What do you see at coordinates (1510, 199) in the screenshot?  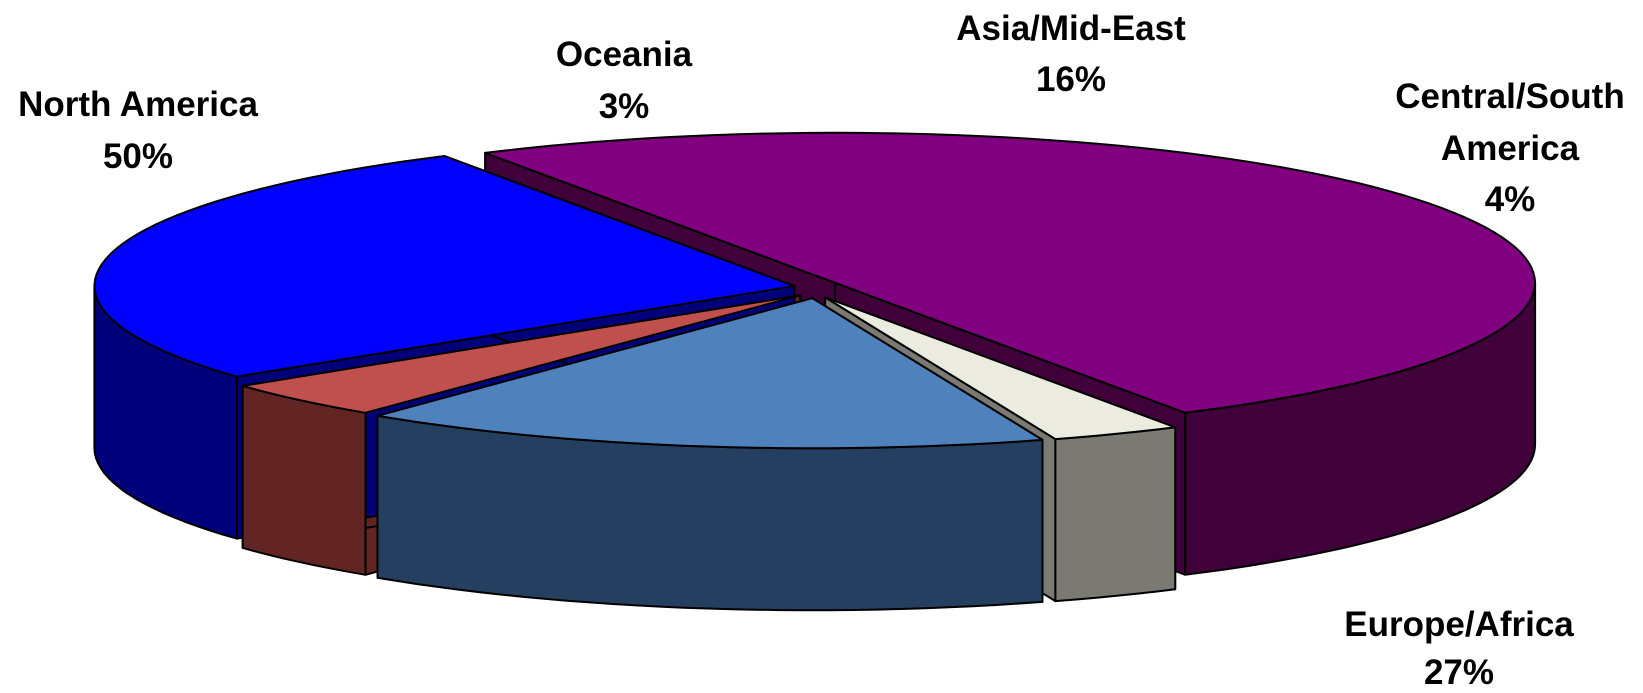 I see `slice-label-percent: 4%` at bounding box center [1510, 199].